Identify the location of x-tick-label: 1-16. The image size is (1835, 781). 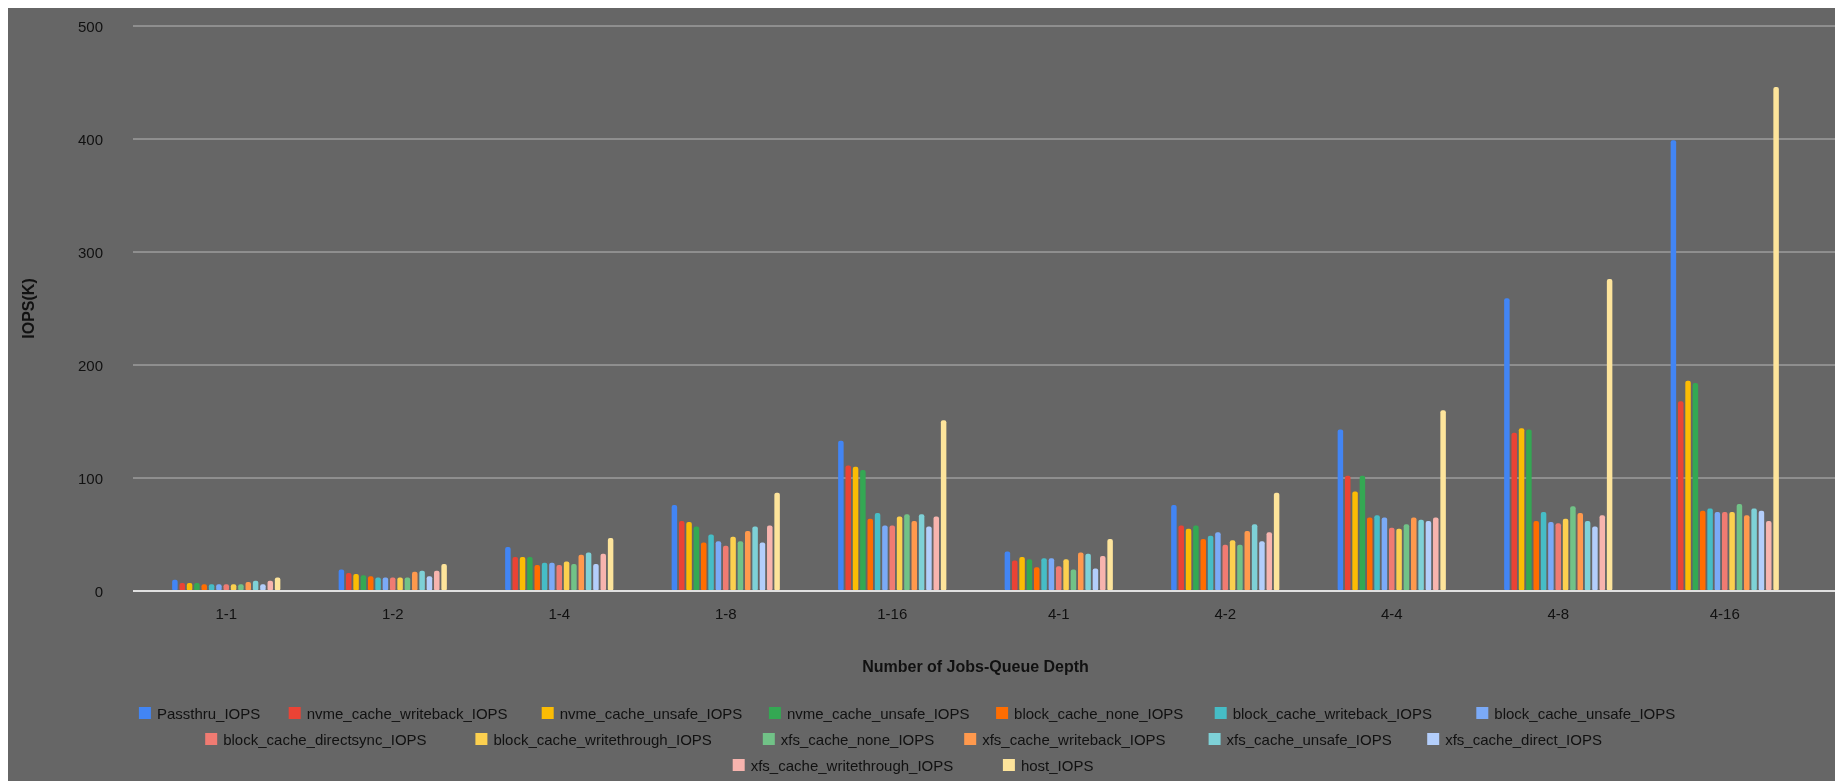
(892, 613).